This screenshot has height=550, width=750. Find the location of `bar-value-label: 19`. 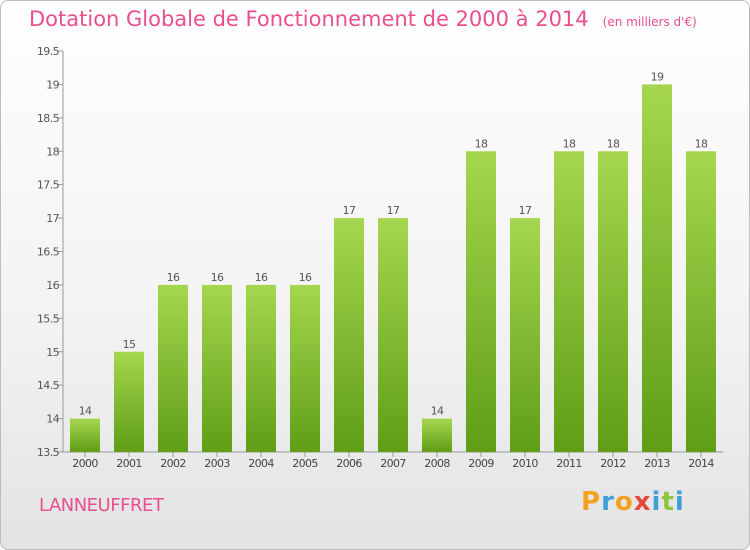

bar-value-label: 19 is located at coordinates (657, 76).